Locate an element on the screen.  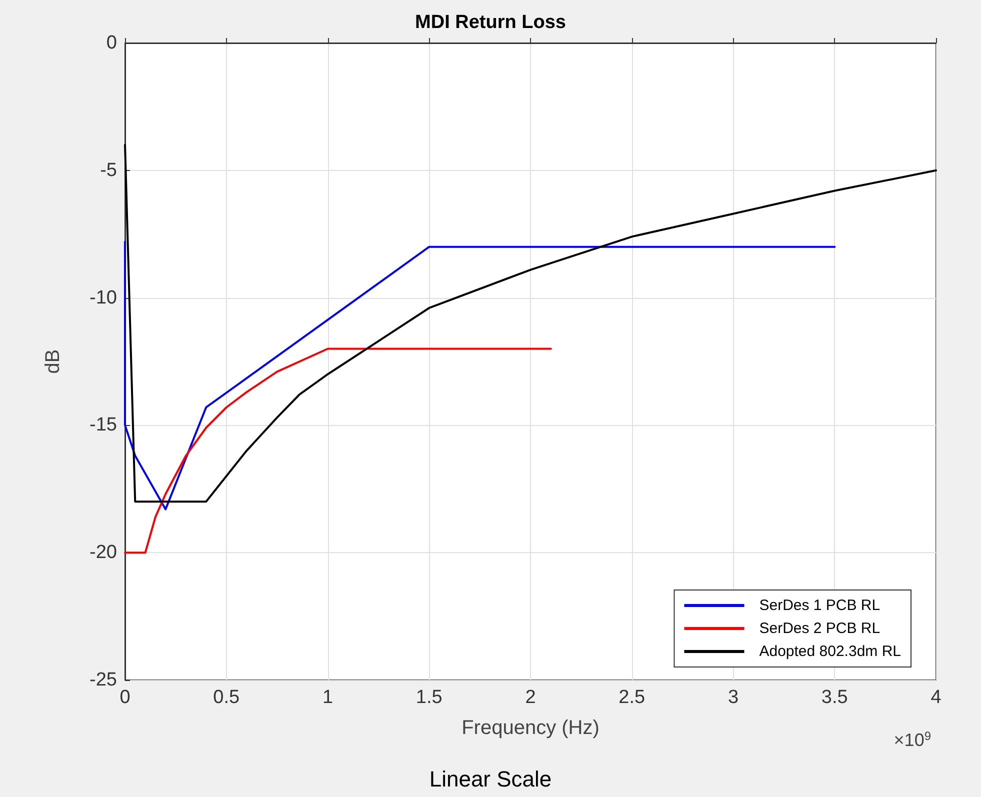
legend-label: Adopted 802.3dm RL is located at coordinates (830, 651).